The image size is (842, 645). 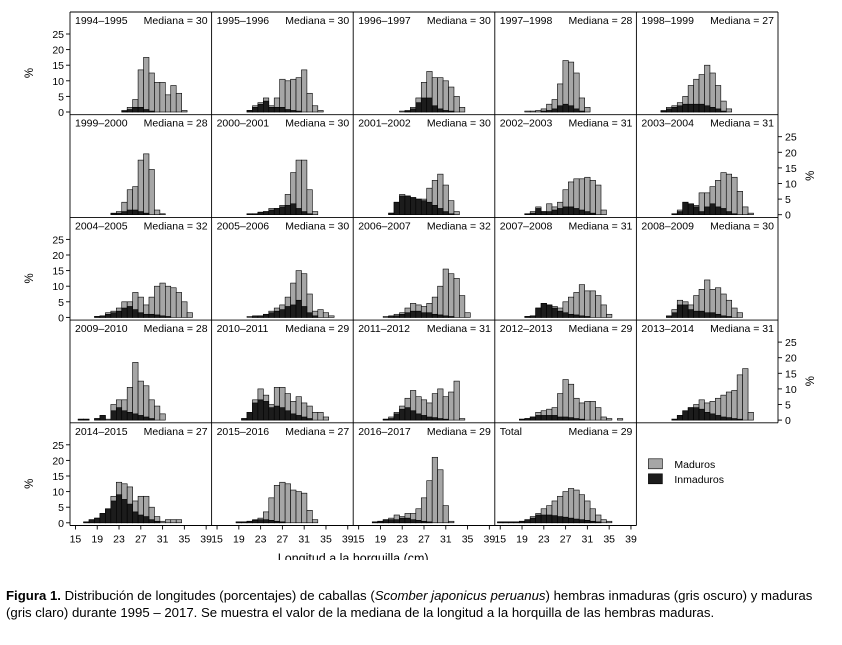 I want to click on legend-mature-label: Maduros, so click(x=694, y=465).